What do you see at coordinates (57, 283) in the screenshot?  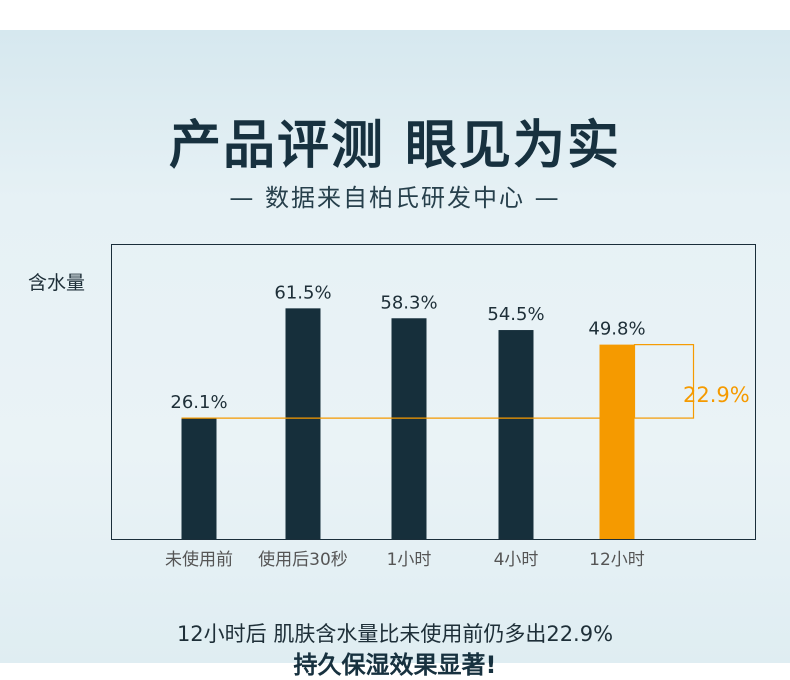 I see `y-axis-label: 含水量` at bounding box center [57, 283].